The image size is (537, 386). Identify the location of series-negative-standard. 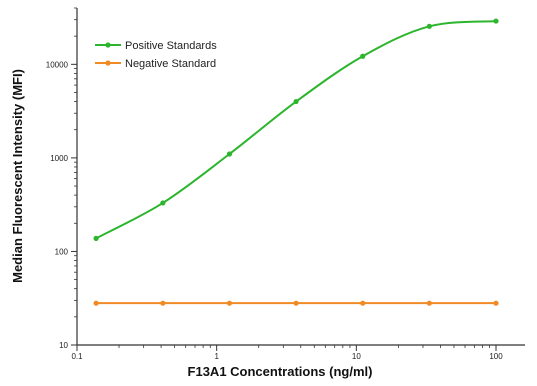
(296, 303).